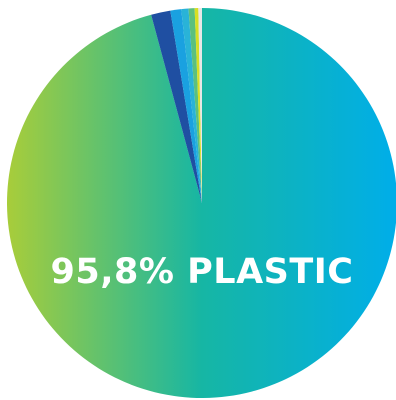  I want to click on plastic-share-label: 95,8% PLASTIC, so click(202, 272).